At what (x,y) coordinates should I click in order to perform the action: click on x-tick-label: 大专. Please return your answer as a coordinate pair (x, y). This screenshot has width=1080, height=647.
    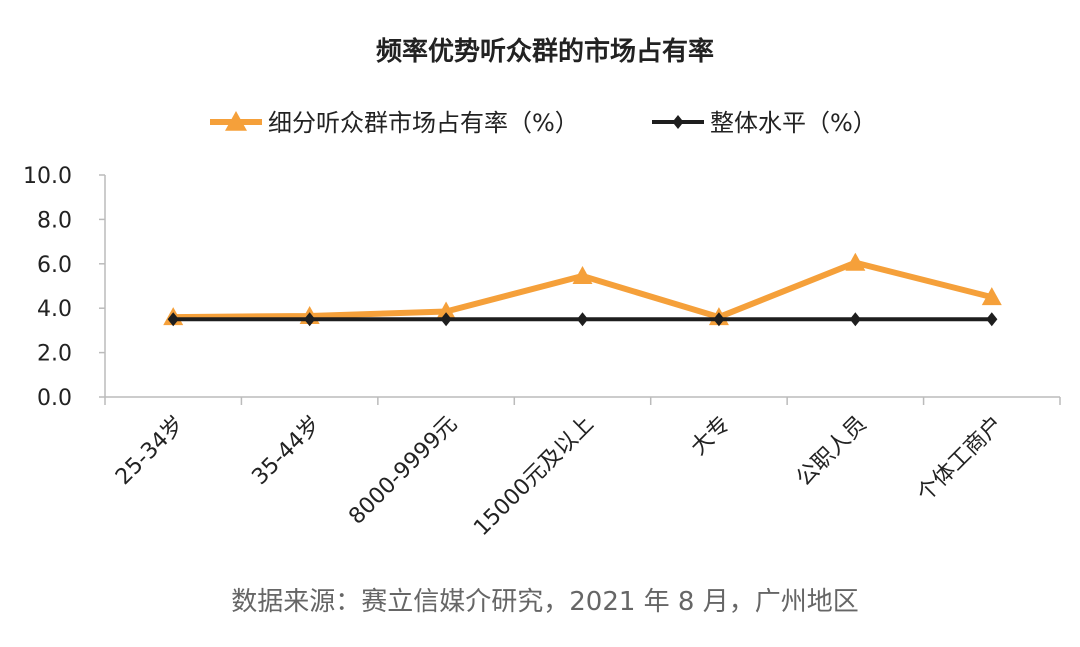
    Looking at the image, I should click on (710, 436).